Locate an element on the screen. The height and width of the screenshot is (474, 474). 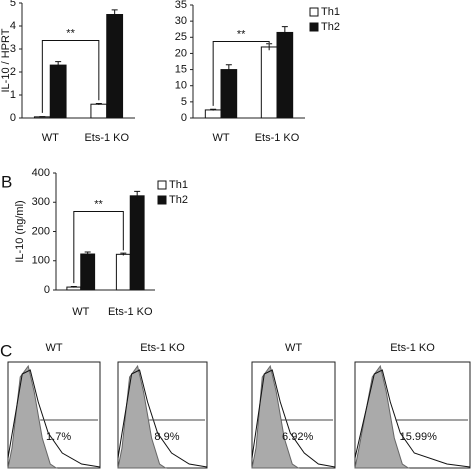
y-tick-label: 25 is located at coordinates (181, 37).